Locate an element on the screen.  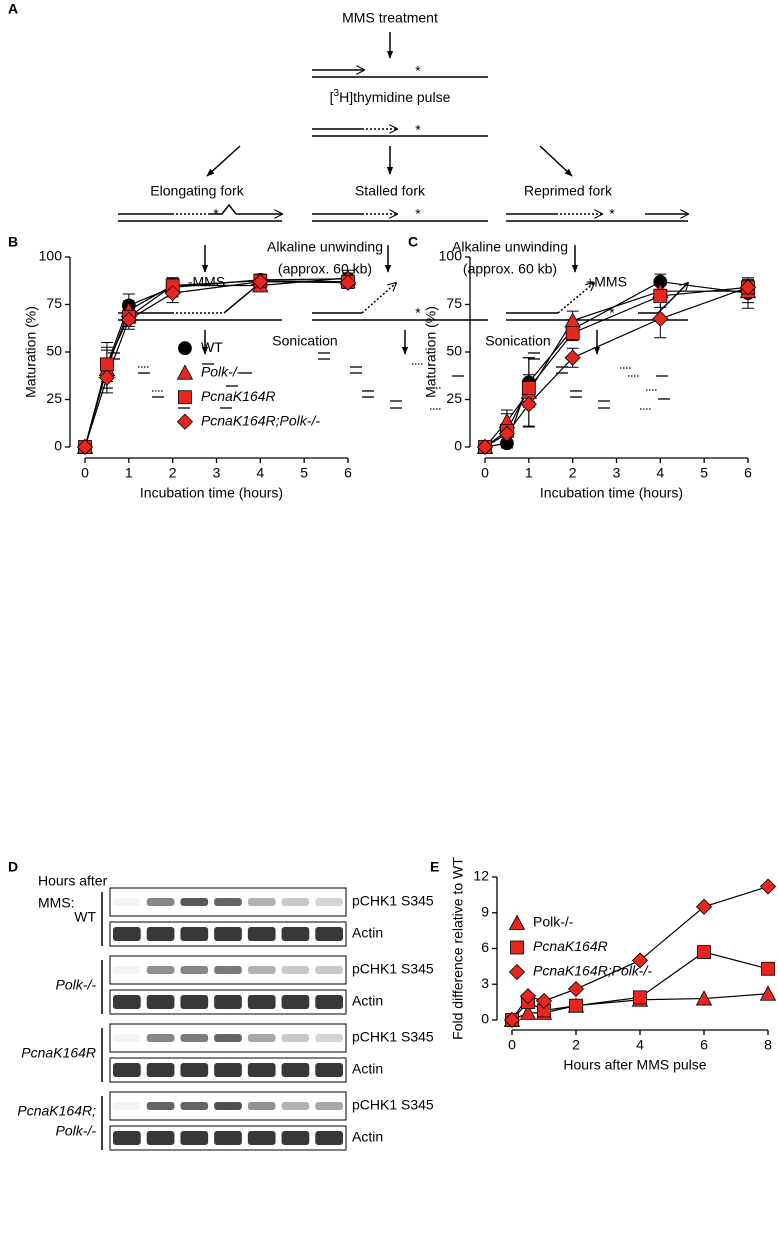
y-axis-title: Fold difference relative to WT is located at coordinates (458, 948).